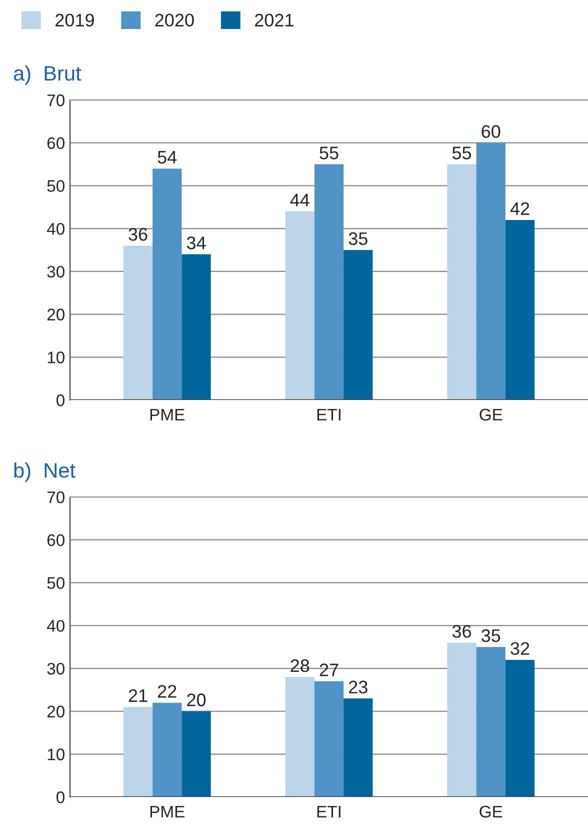 This screenshot has width=588, height=827. Describe the element at coordinates (196, 243) in the screenshot. I see `data-label: 34` at that location.